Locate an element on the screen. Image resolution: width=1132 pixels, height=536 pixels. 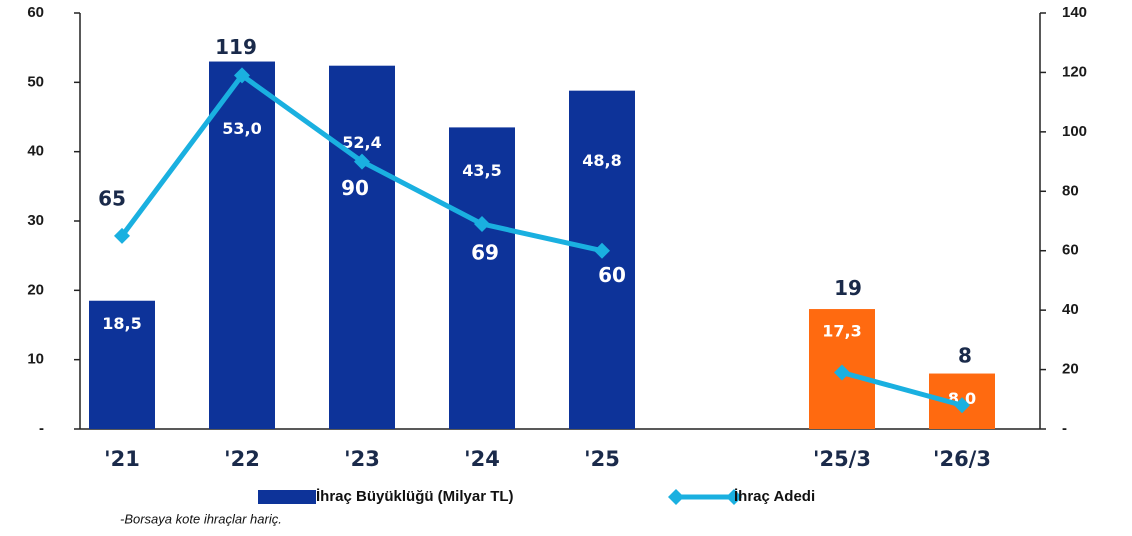
y2-tick-label: 60 is located at coordinates (1070, 250).